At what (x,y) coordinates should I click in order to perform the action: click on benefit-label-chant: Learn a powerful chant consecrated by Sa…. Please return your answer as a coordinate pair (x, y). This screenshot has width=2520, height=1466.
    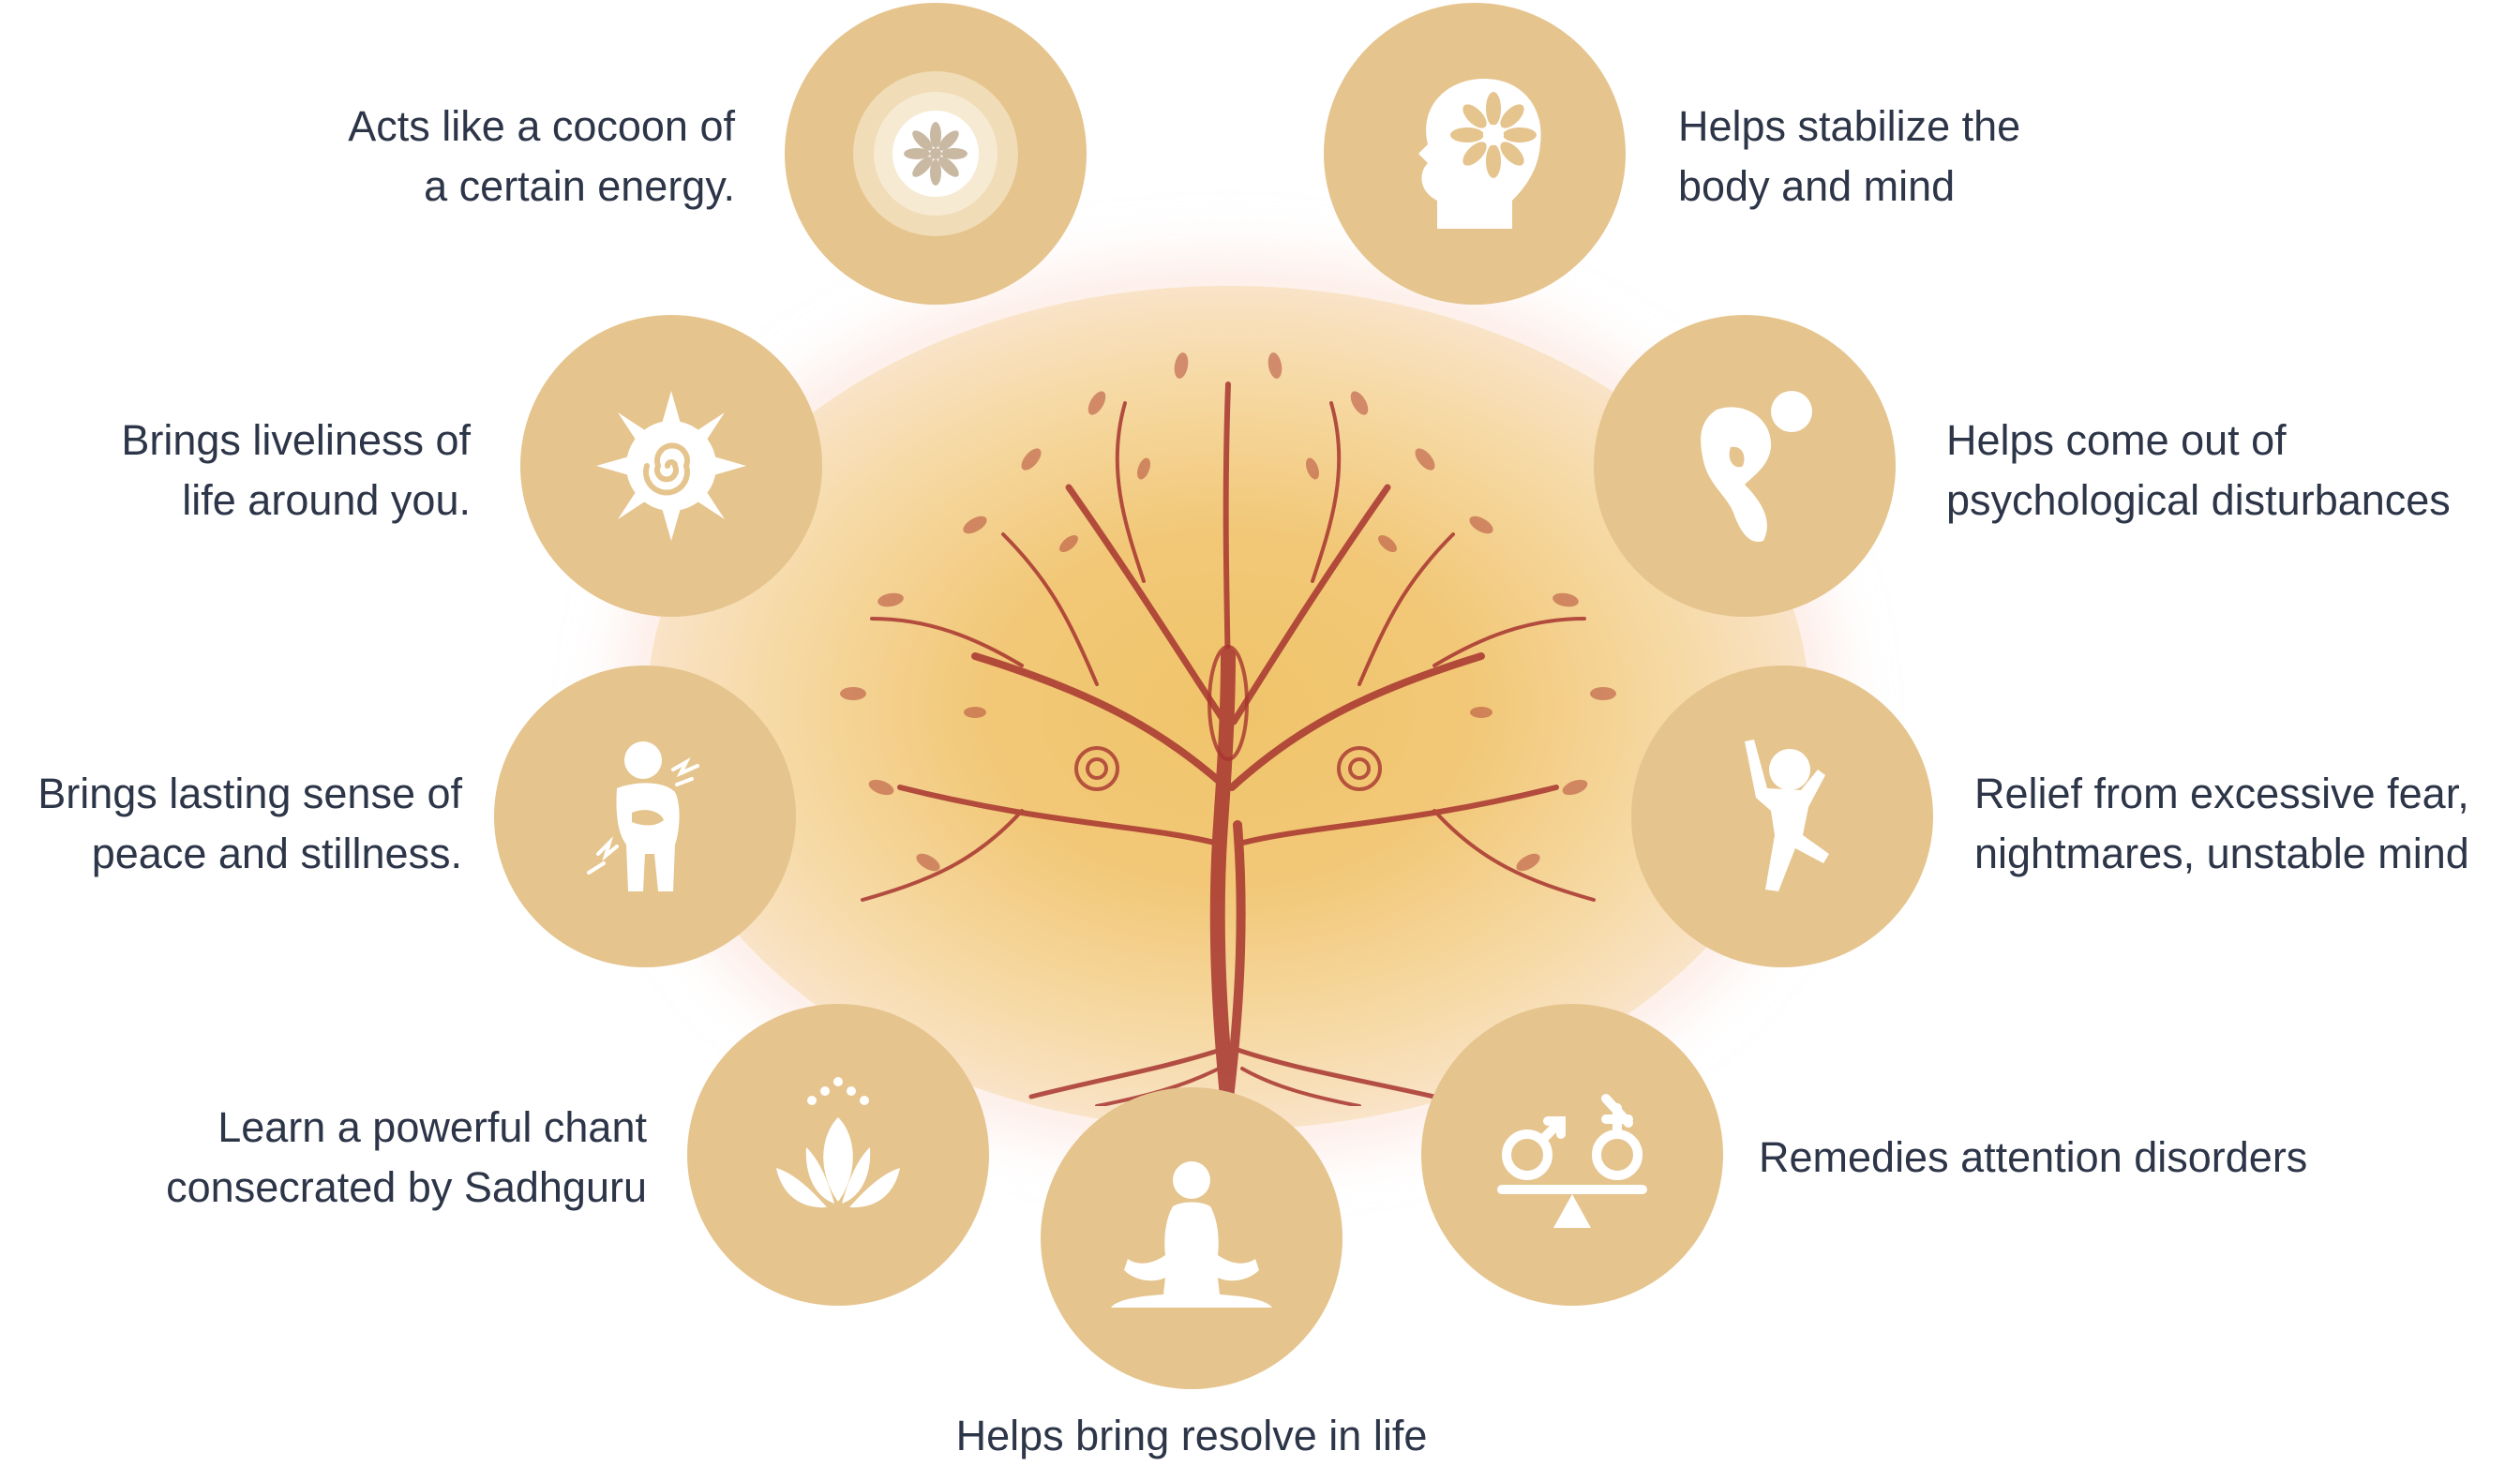
    Looking at the image, I should click on (406, 1158).